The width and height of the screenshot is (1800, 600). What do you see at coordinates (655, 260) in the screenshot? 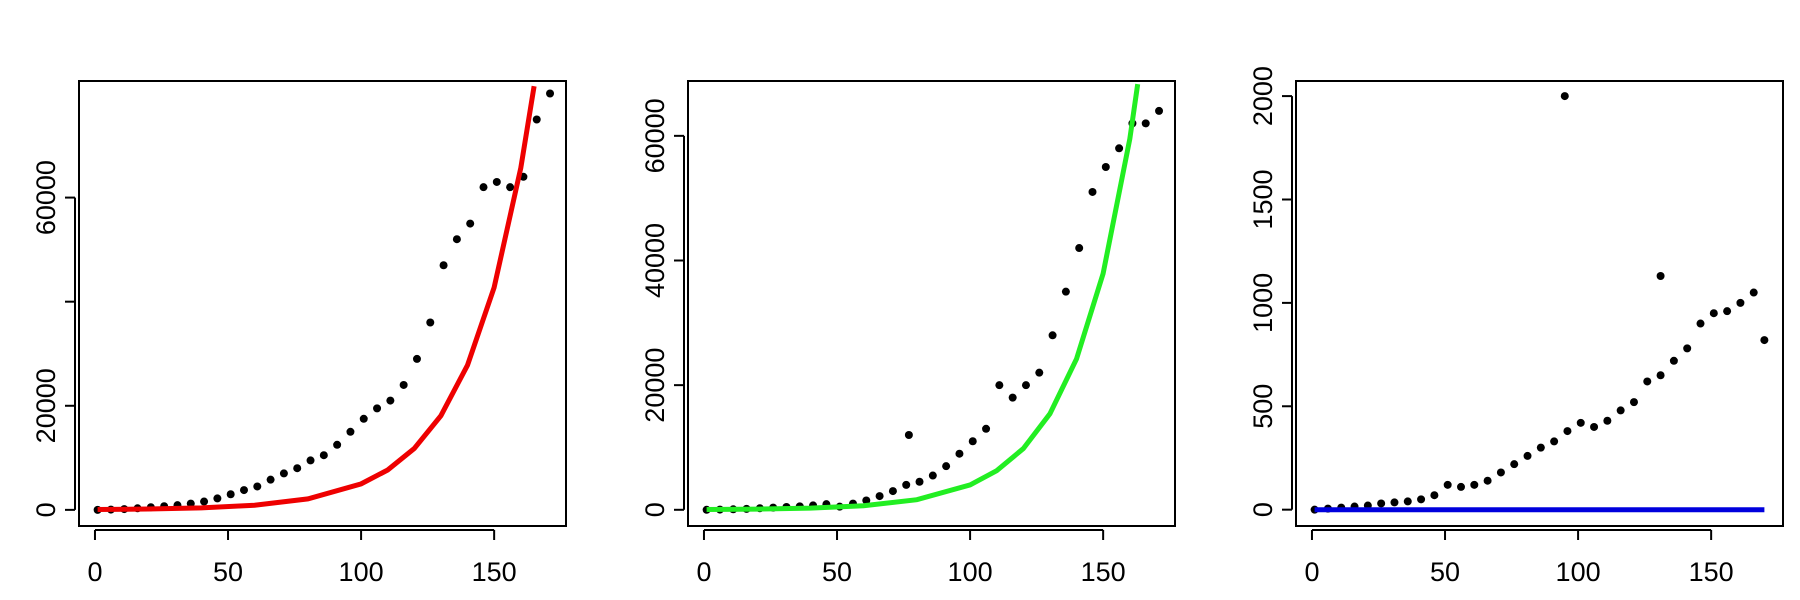
I see `y-tick-label: 40000` at bounding box center [655, 260].